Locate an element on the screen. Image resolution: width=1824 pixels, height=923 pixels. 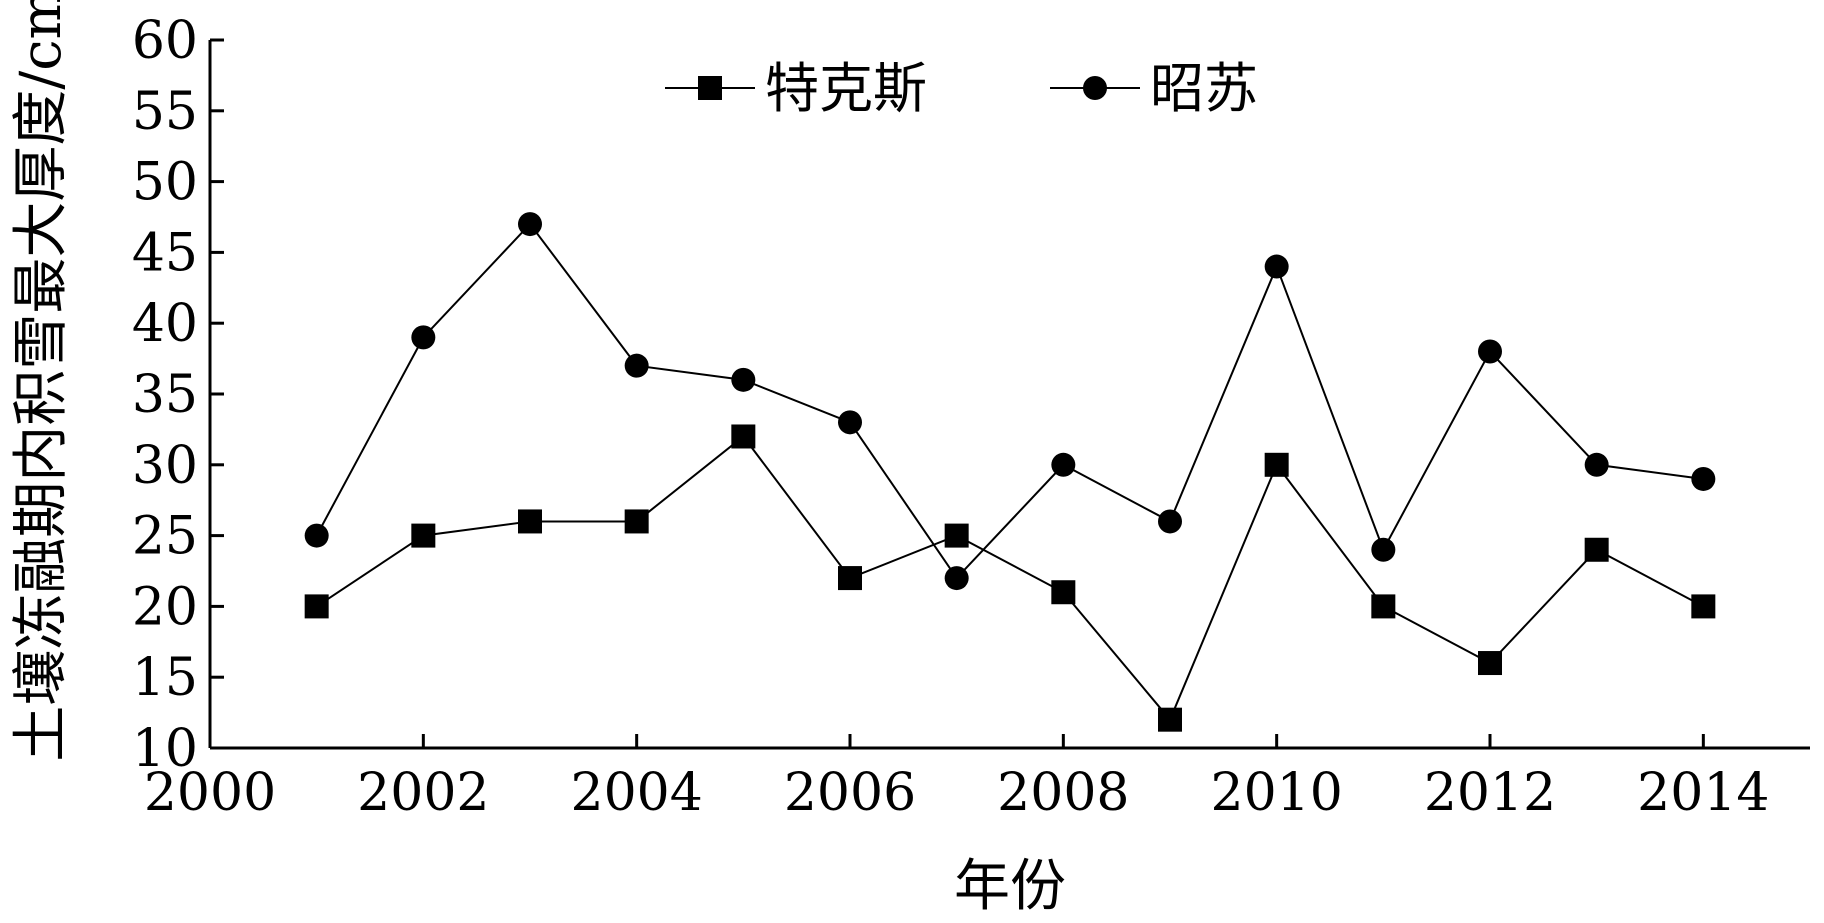
y-tick-label: 15 is located at coordinates (165, 678).